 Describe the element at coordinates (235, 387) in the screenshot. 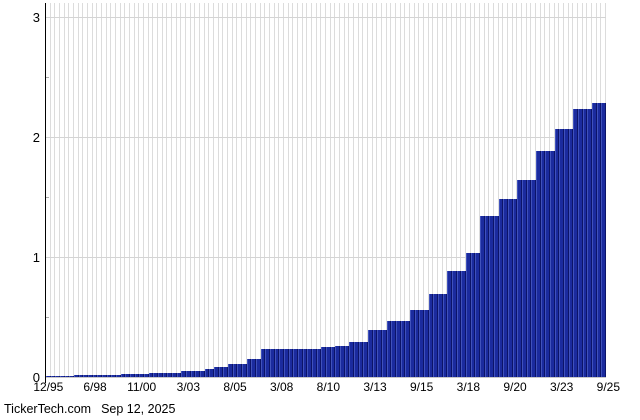

I see `x-tick-label: 8/05` at that location.